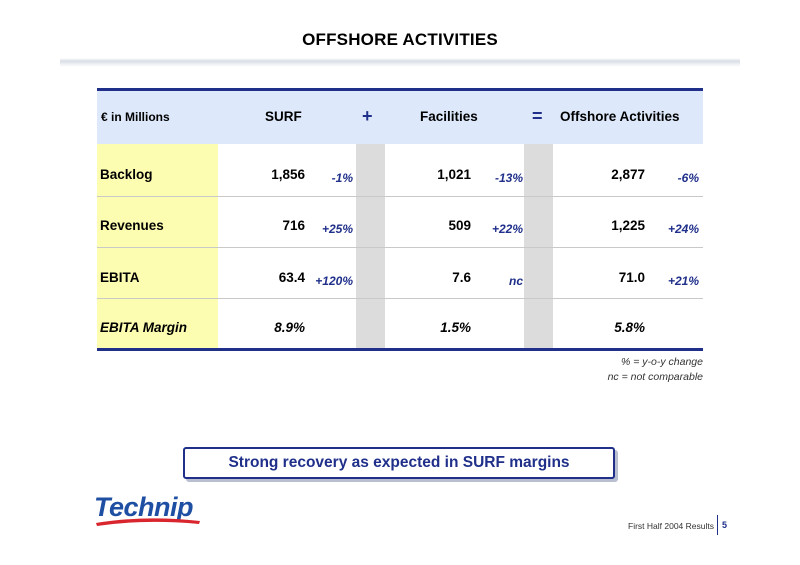 The width and height of the screenshot is (800, 565). I want to click on change-facilities-ebita: nc, so click(515, 281).